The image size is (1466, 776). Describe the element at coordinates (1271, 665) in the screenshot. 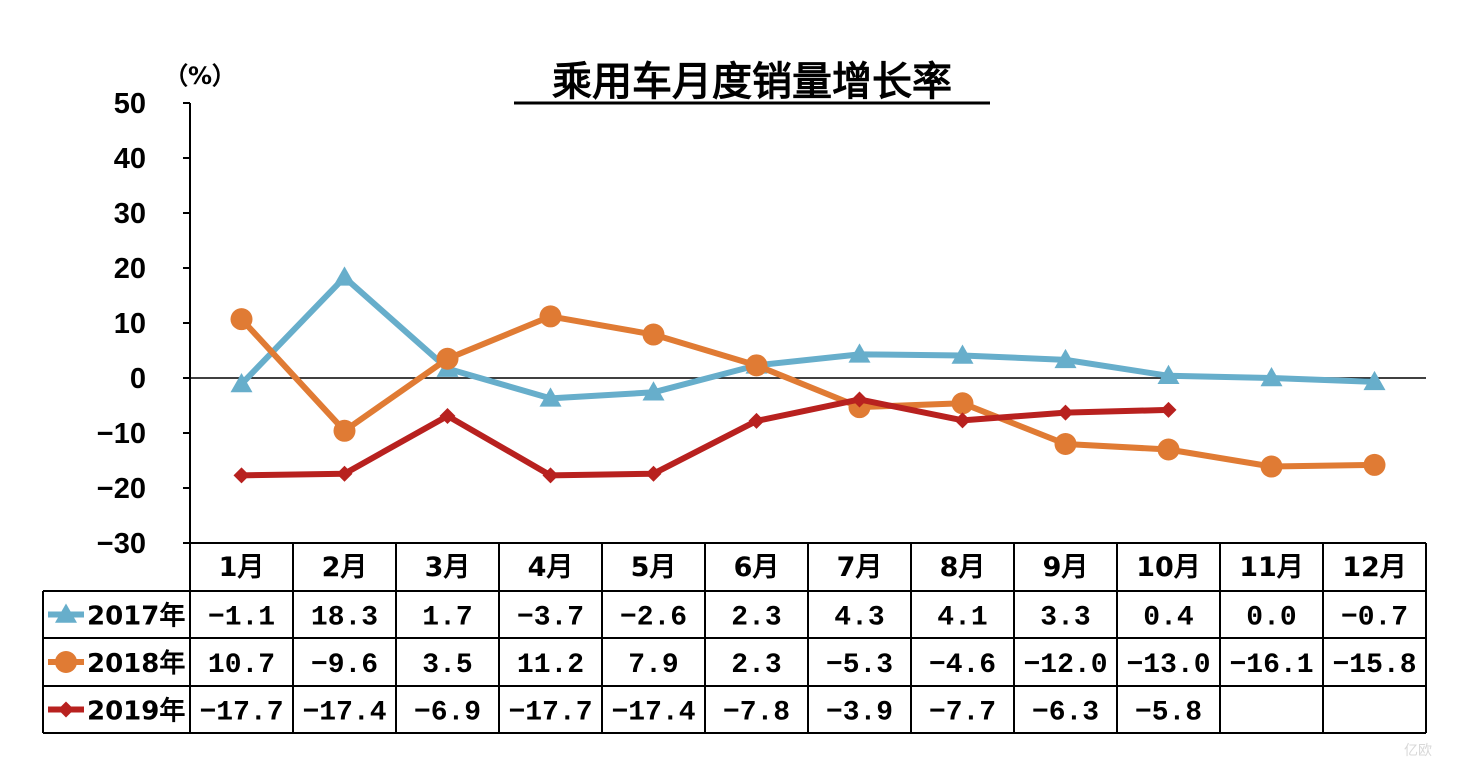

I see `table-cell: −16.1` at that location.